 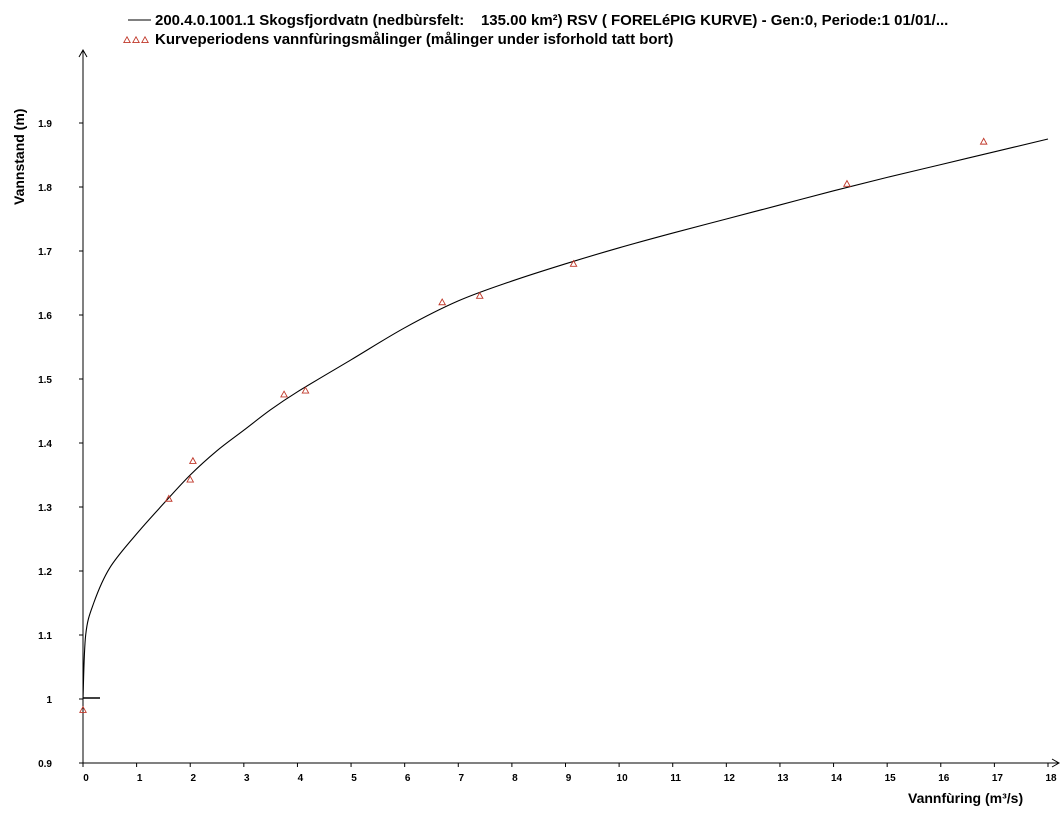 What do you see at coordinates (675, 778) in the screenshot?
I see `x-tick-label: 11` at bounding box center [675, 778].